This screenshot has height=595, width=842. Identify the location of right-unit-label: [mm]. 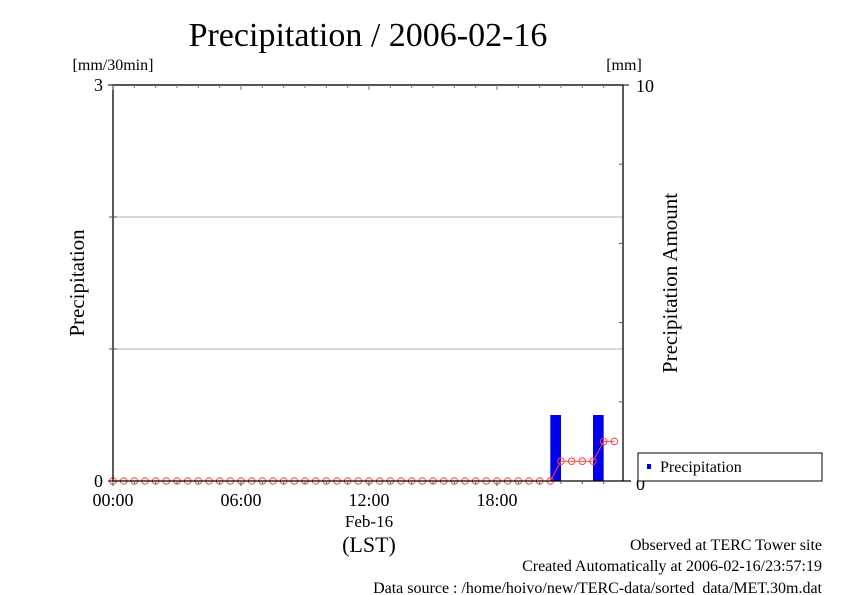
(624, 65).